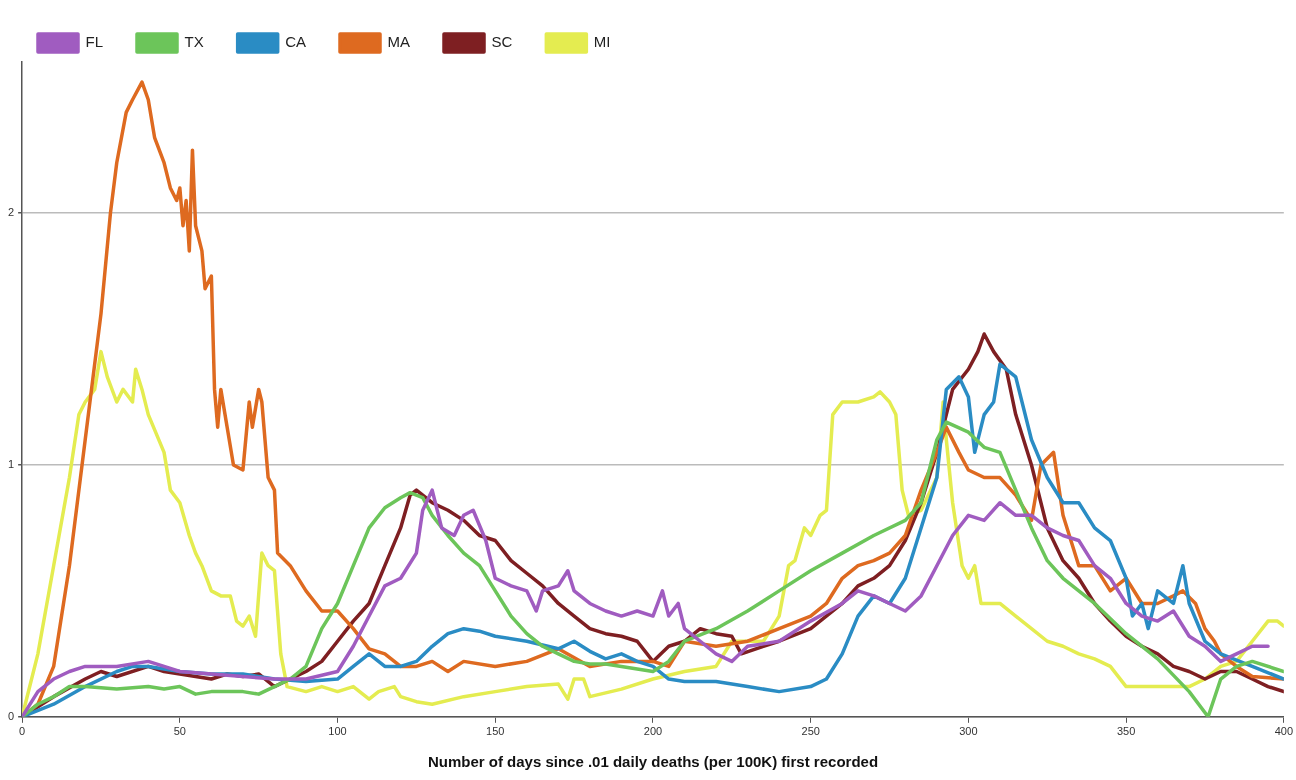 Image resolution: width=1296 pixels, height=780 pixels. Describe the element at coordinates (296, 42) in the screenshot. I see `legend-label: CA` at that location.